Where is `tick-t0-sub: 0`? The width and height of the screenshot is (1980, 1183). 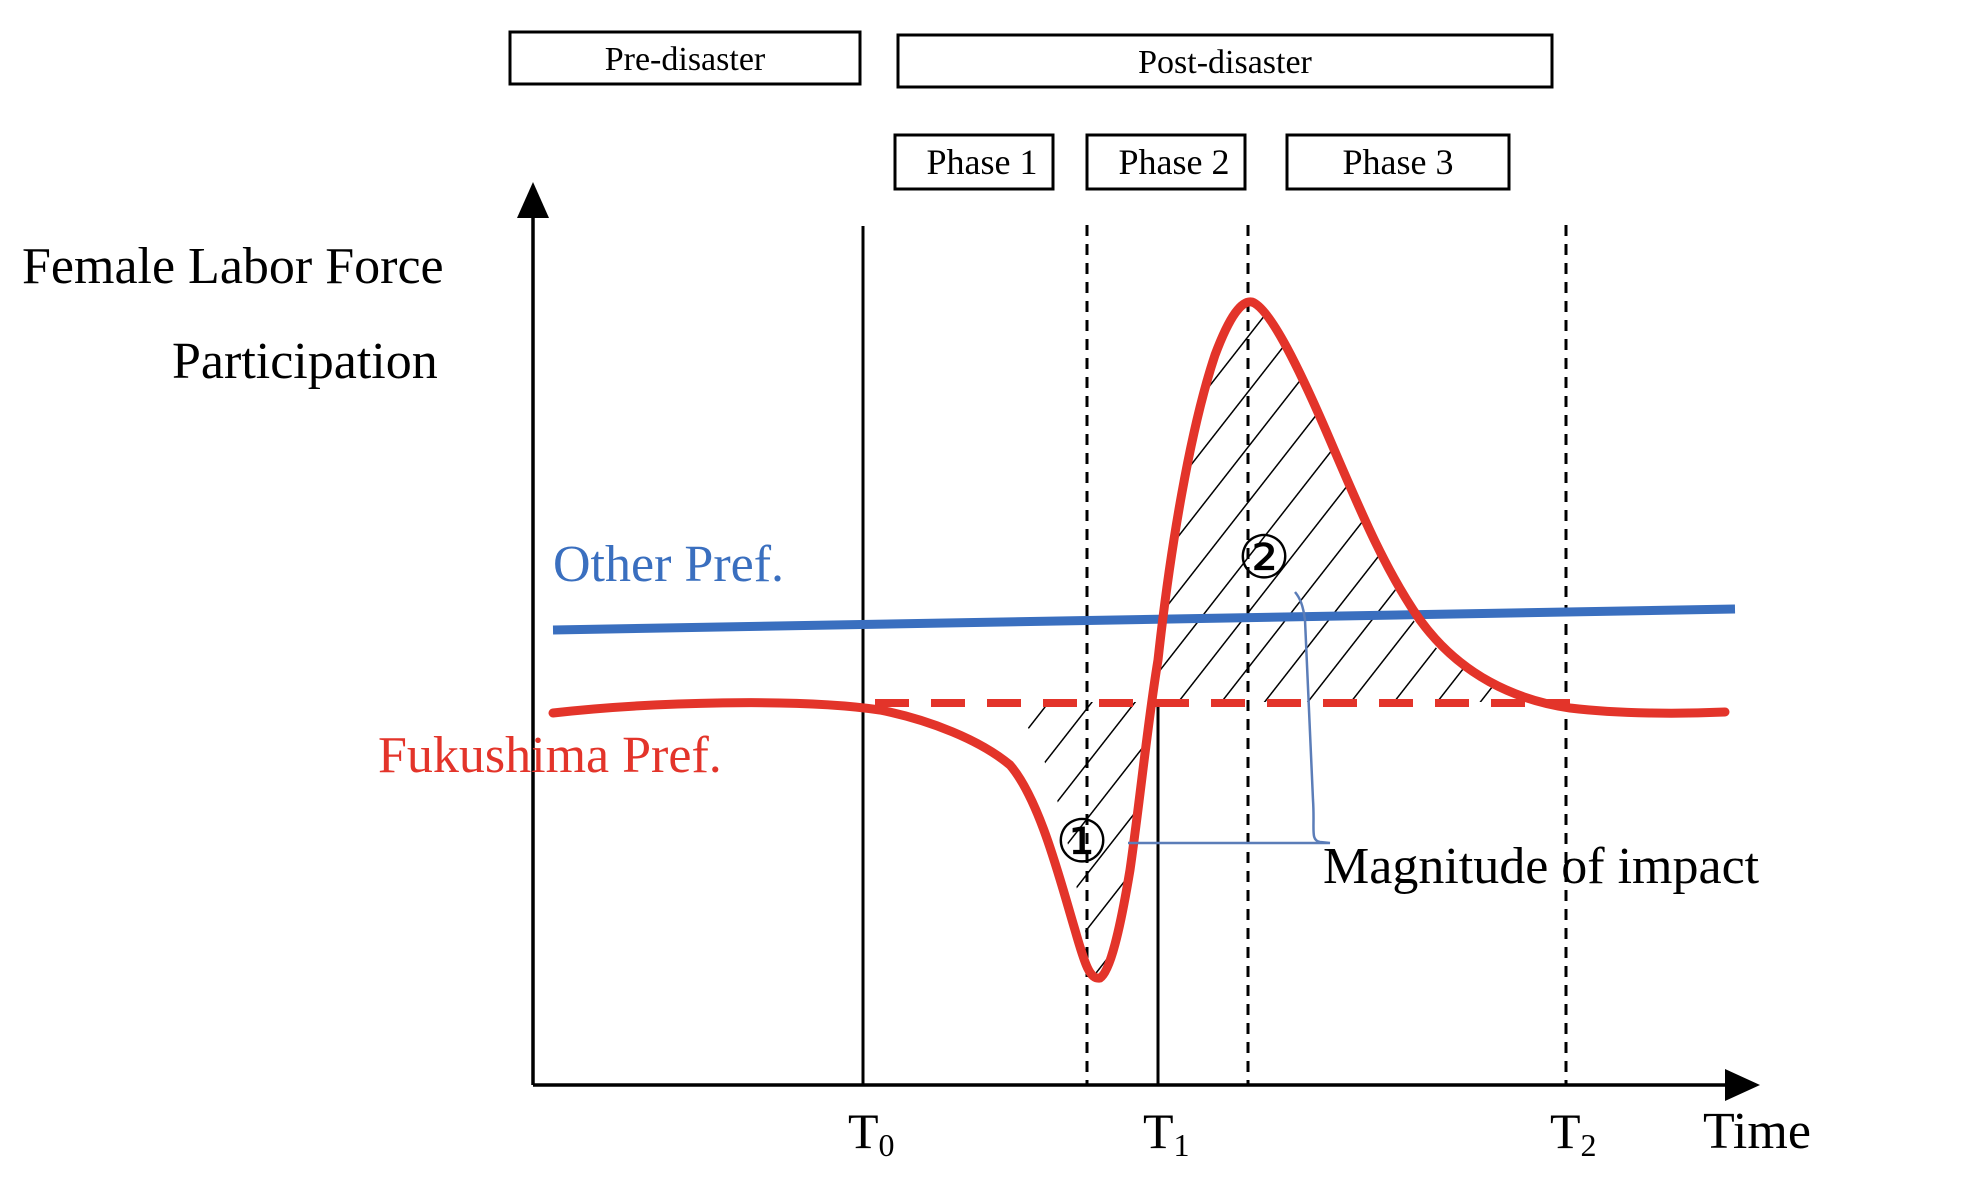
tick-t0-sub: 0 is located at coordinates (887, 1145).